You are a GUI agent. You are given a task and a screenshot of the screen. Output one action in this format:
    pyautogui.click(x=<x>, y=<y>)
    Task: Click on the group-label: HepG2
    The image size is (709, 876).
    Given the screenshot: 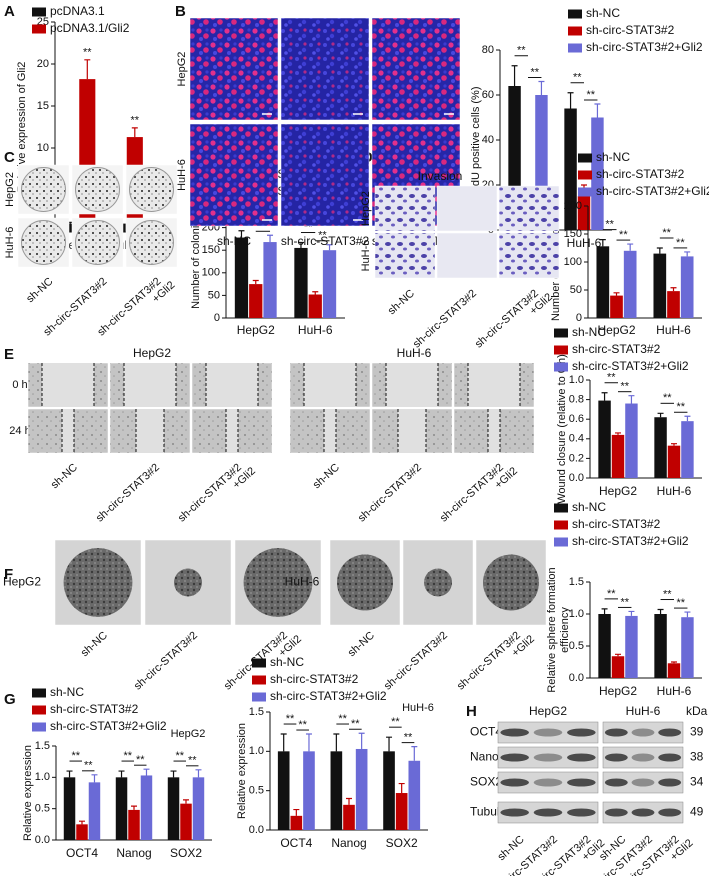 What is the action you would take?
    pyautogui.click(x=548, y=711)
    